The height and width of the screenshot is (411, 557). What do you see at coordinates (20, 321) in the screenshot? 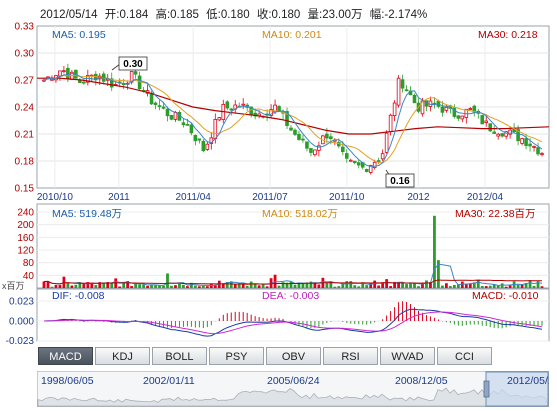
I see `macd-y-ticks: 0.023 0.000 -0.023` at bounding box center [20, 321].